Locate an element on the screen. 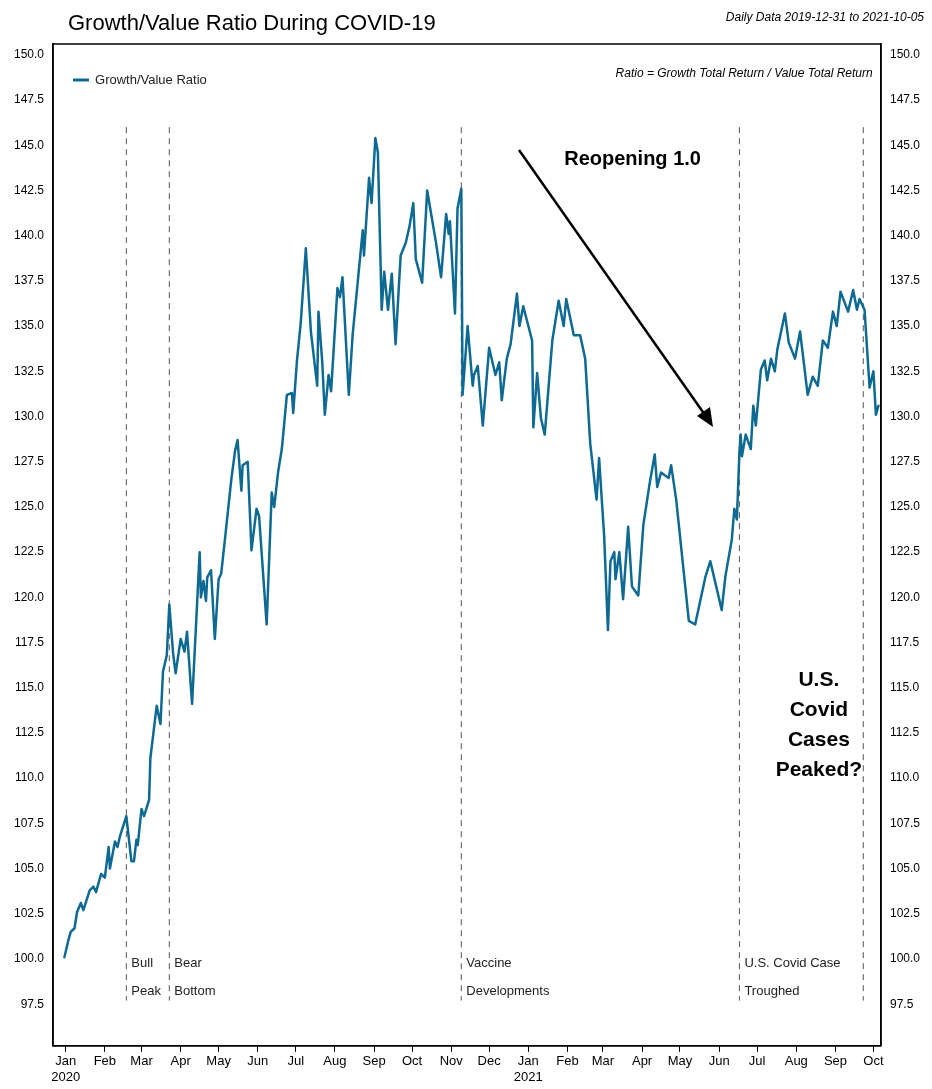 This screenshot has width=932, height=1089. y2-tick-label: 150.0 is located at coordinates (905, 54).